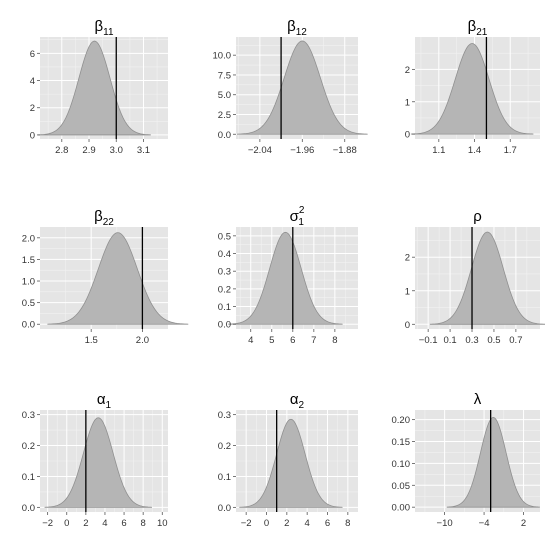 This screenshot has height=560, width=560. What do you see at coordinates (477, 216) in the screenshot?
I see `panel-title: ρ` at bounding box center [477, 216].